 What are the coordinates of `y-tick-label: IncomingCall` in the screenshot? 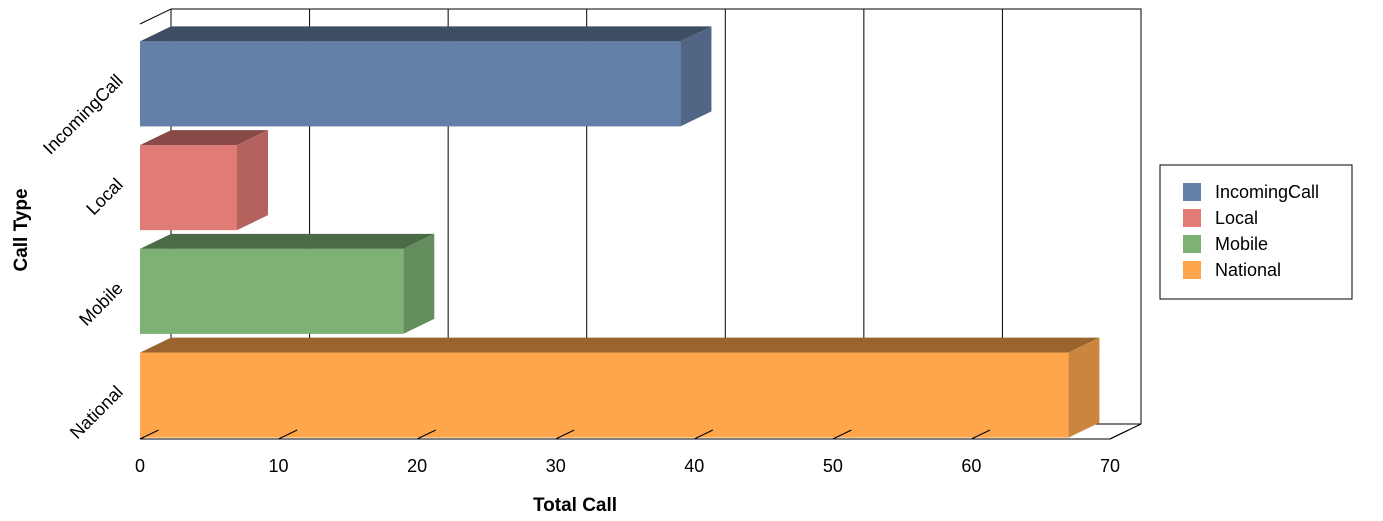 It's located at (83, 115).